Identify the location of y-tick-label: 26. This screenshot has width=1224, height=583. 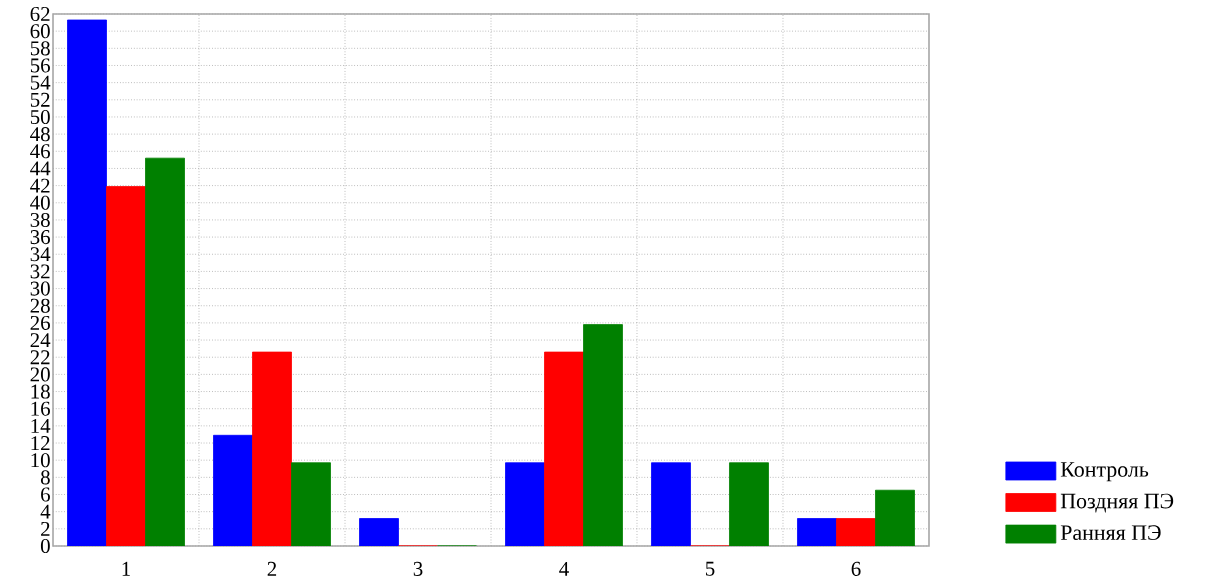
(40, 322).